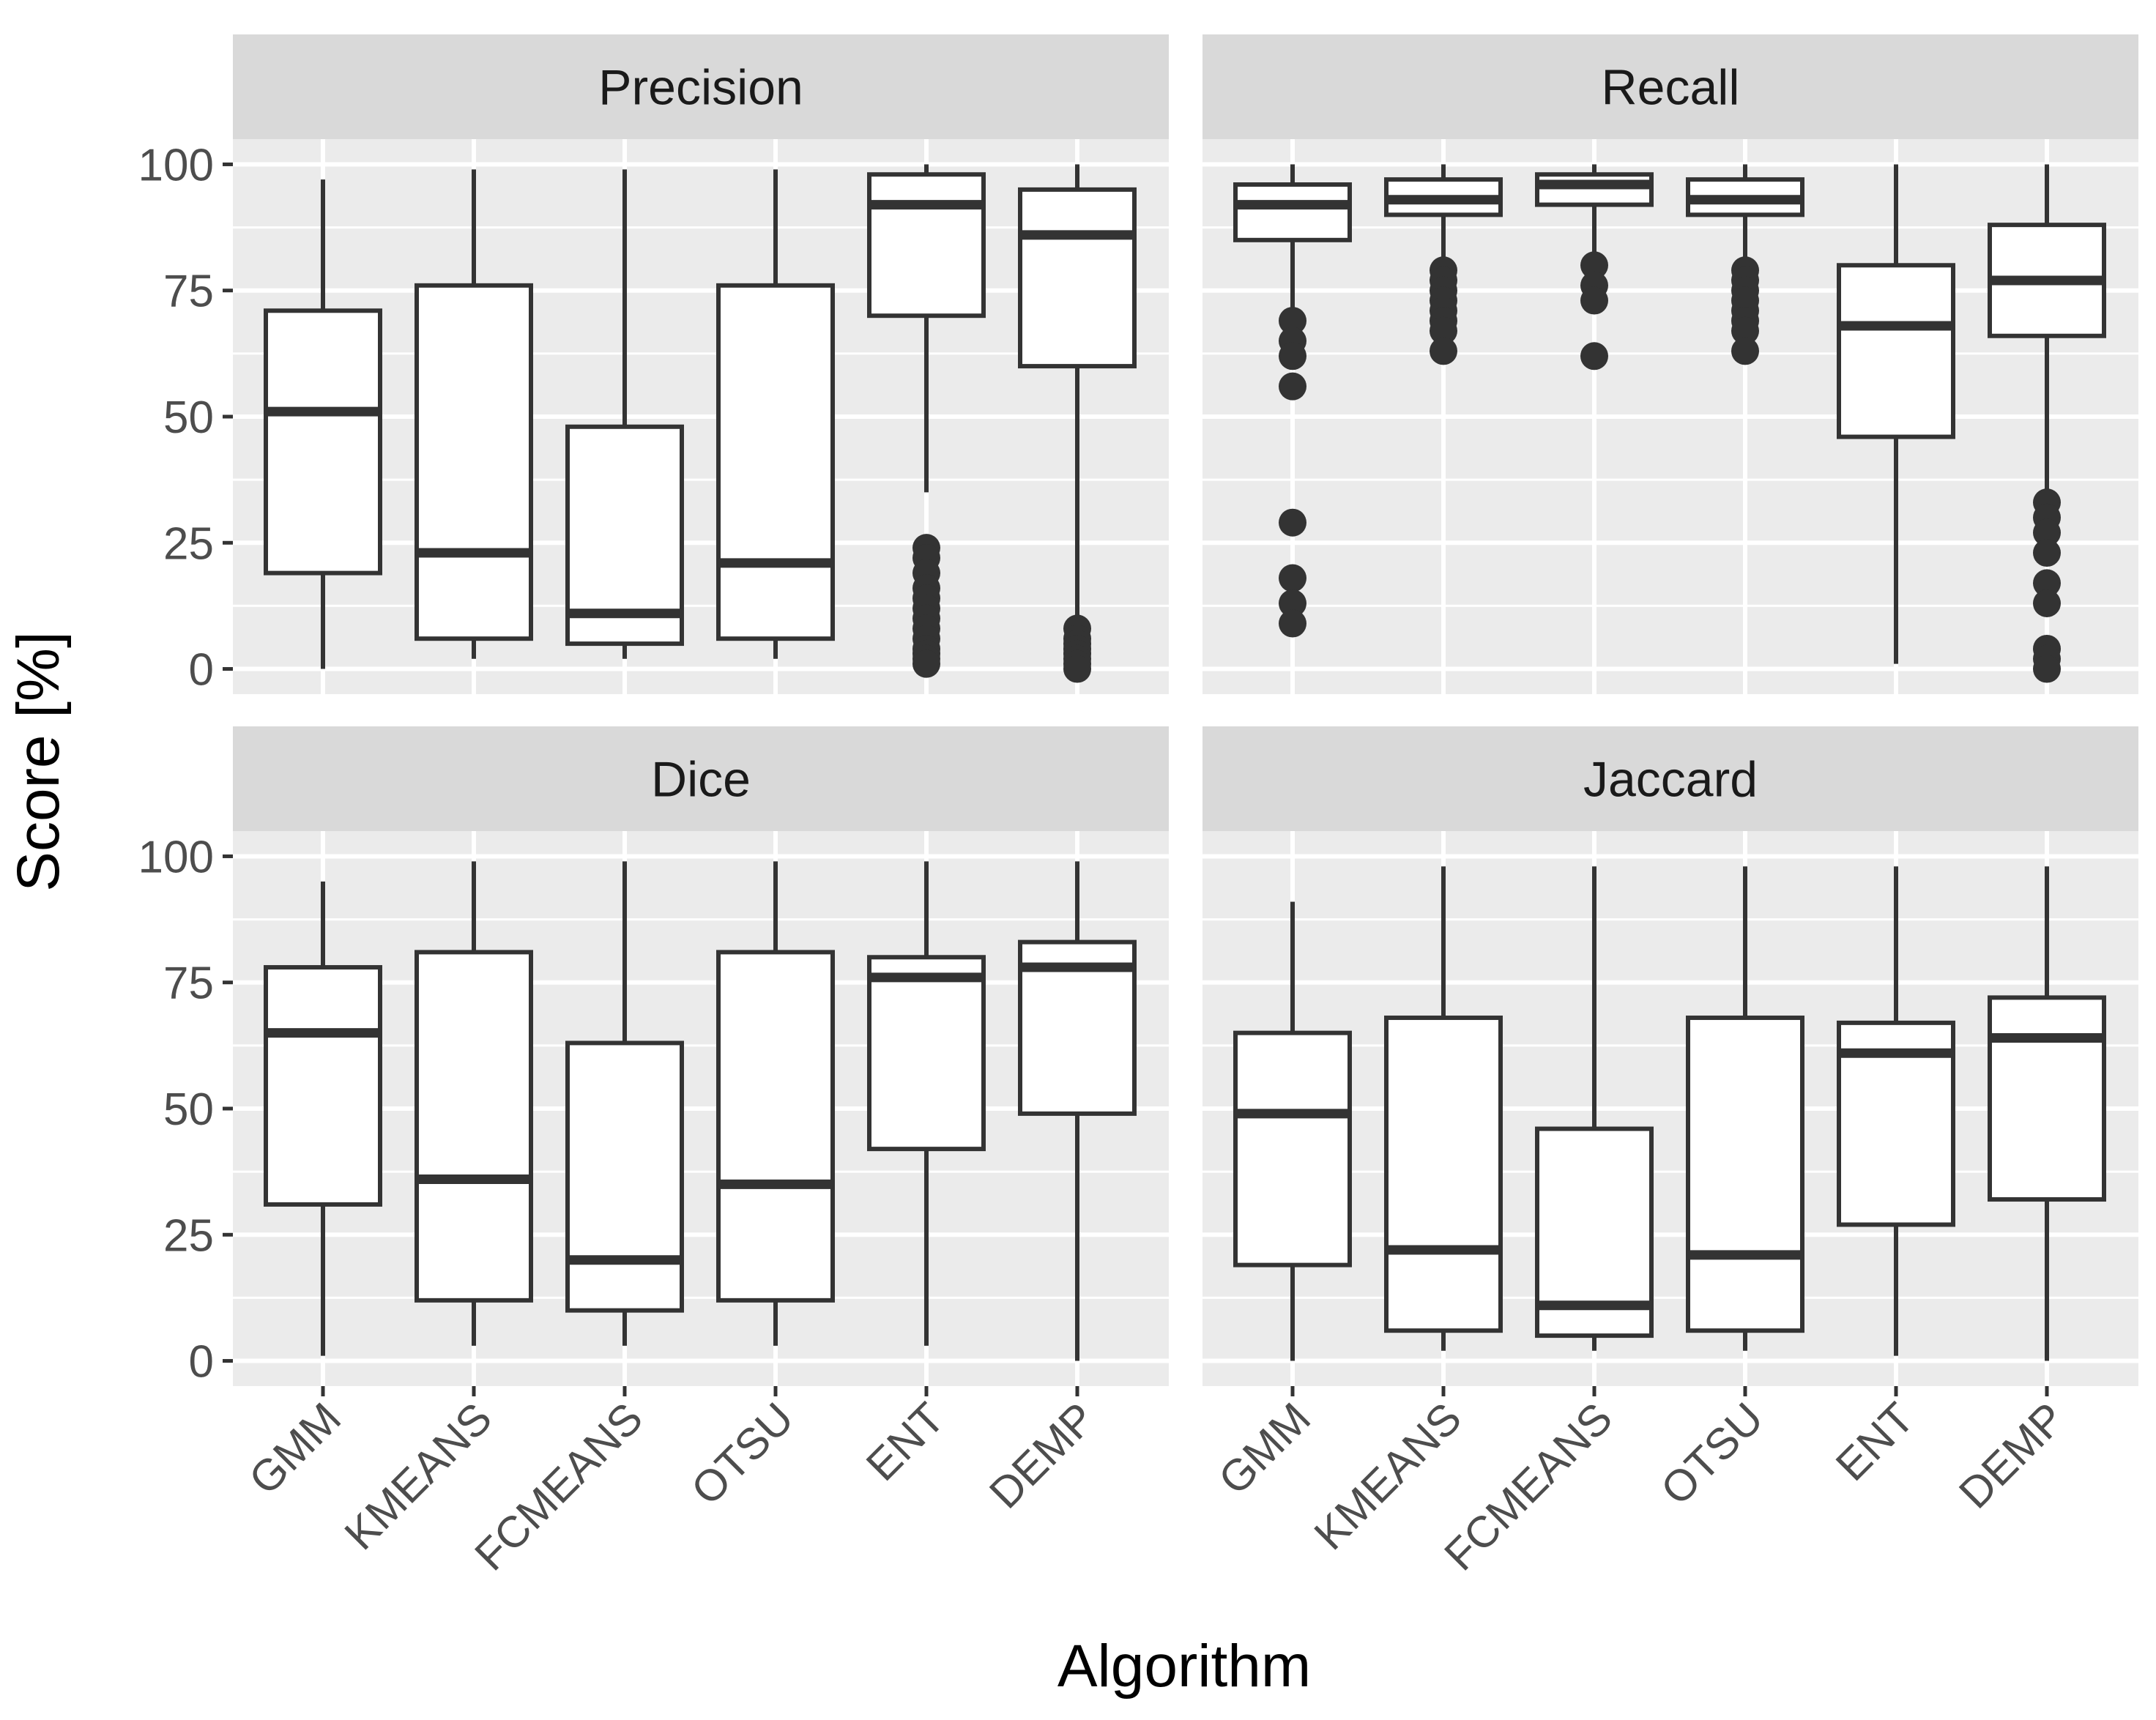 This screenshot has width=2156, height=1720. What do you see at coordinates (1184, 1666) in the screenshot?
I see `x-axis-title: Algorithm` at bounding box center [1184, 1666].